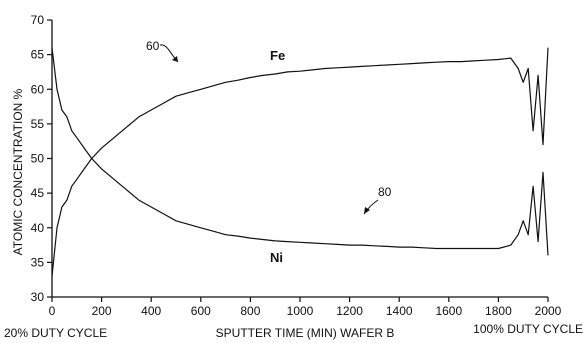 The width and height of the screenshot is (586, 343). What do you see at coordinates (38, 262) in the screenshot?
I see `y-tick-label: 35` at bounding box center [38, 262].